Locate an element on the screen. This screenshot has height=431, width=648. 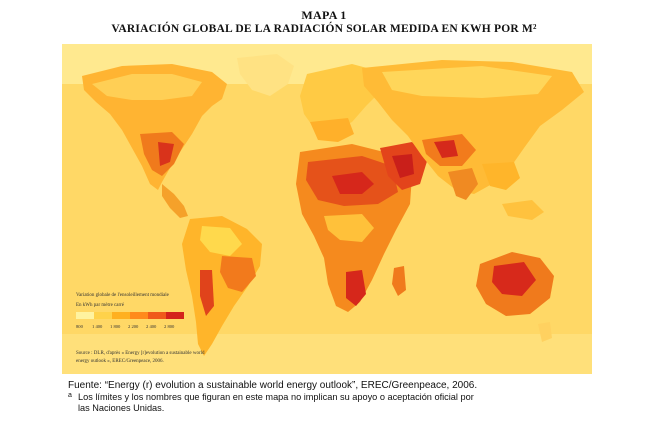
legend-tick-1: 800 is located at coordinates (80, 326).